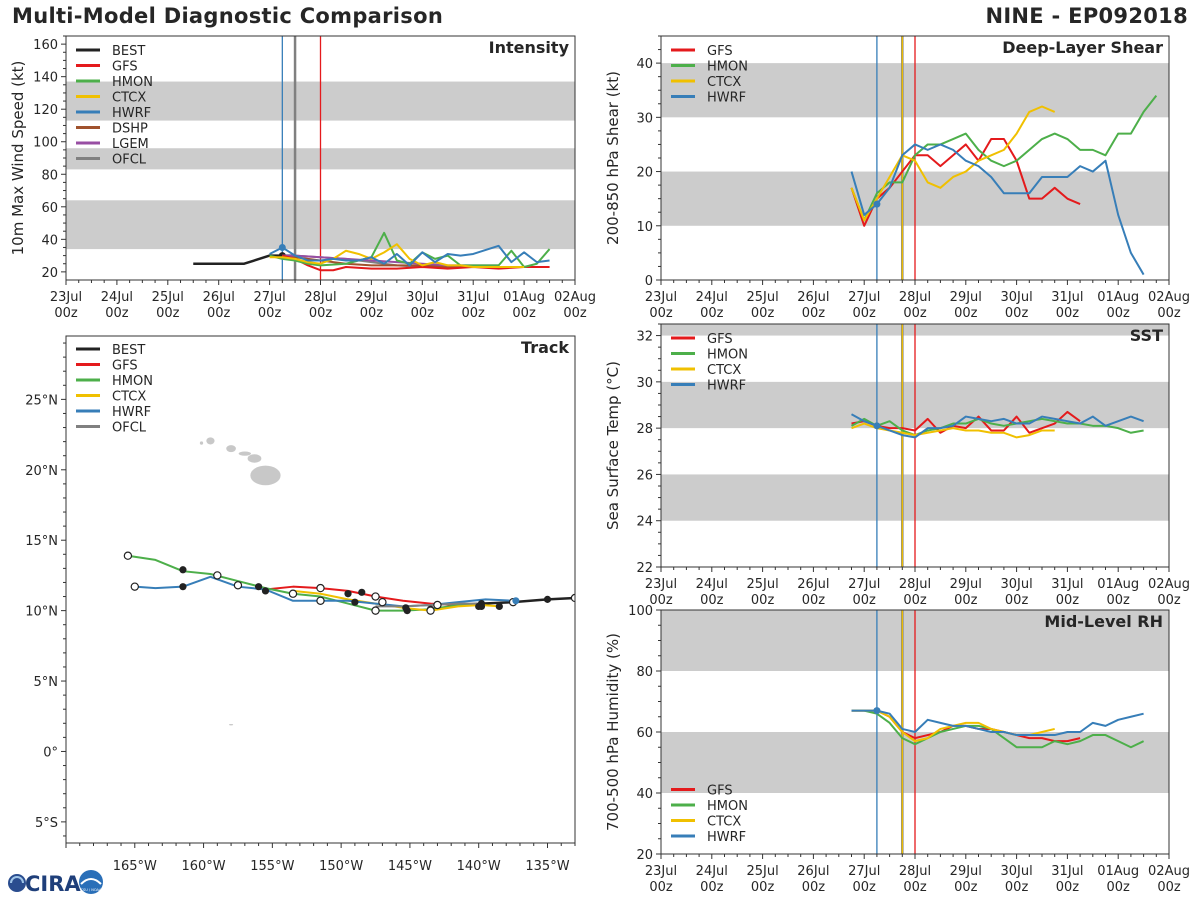  Describe the element at coordinates (117, 297) in the screenshot. I see `intensity-xtick-label: 24Jul` at that location.